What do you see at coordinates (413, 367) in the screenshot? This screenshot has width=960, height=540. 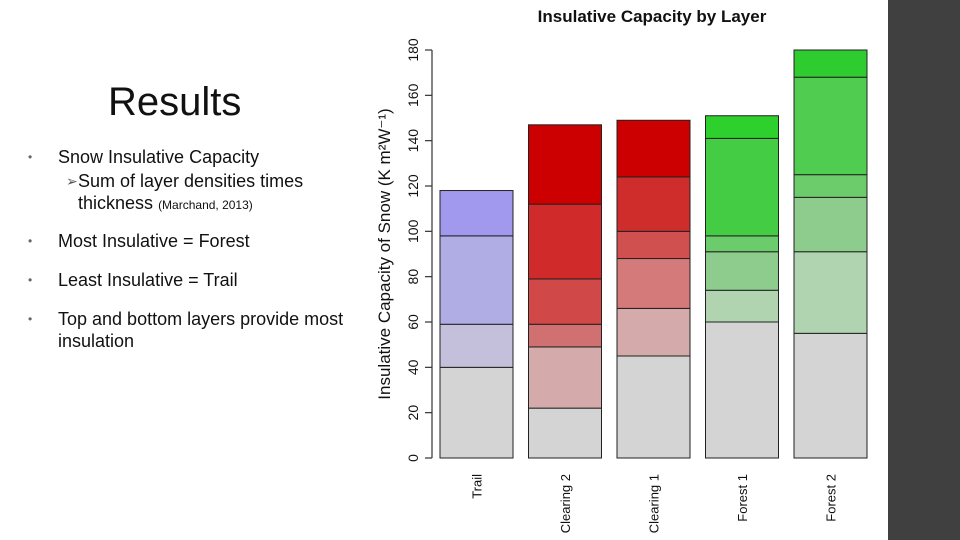 I see `y-tick-label: 40` at bounding box center [413, 367].